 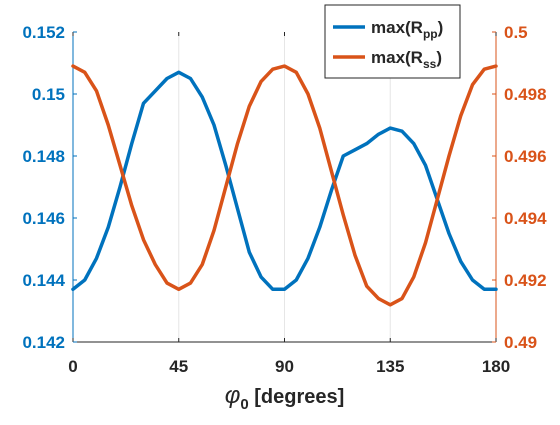 I want to click on left-y-tick-label: 0.146, so click(x=43, y=218).